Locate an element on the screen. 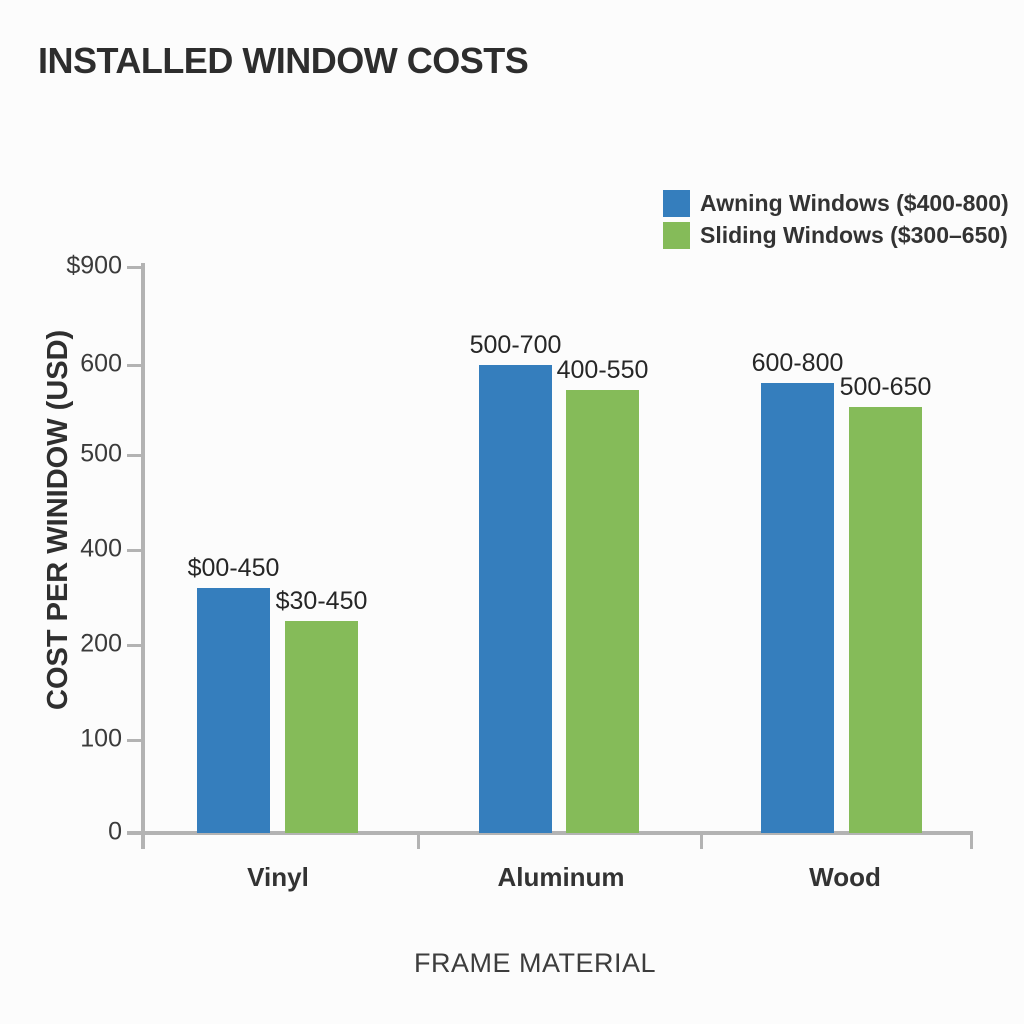 The image size is (1024, 1024). x-axis-title: FRAME MATERIAL is located at coordinates (535, 963).